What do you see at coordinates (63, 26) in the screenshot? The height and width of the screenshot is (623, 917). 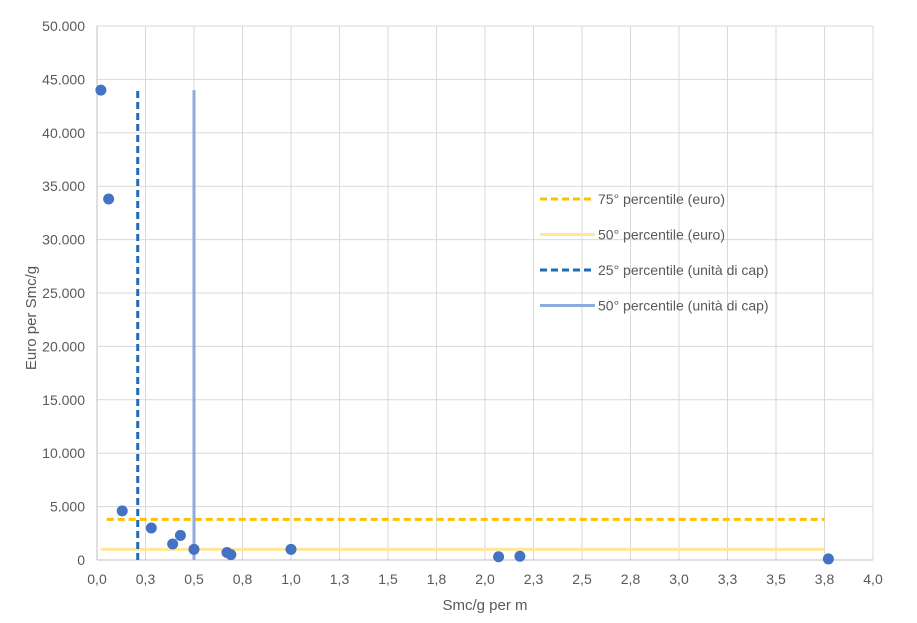 I see `y-tick-label: 50.000` at bounding box center [63, 26].